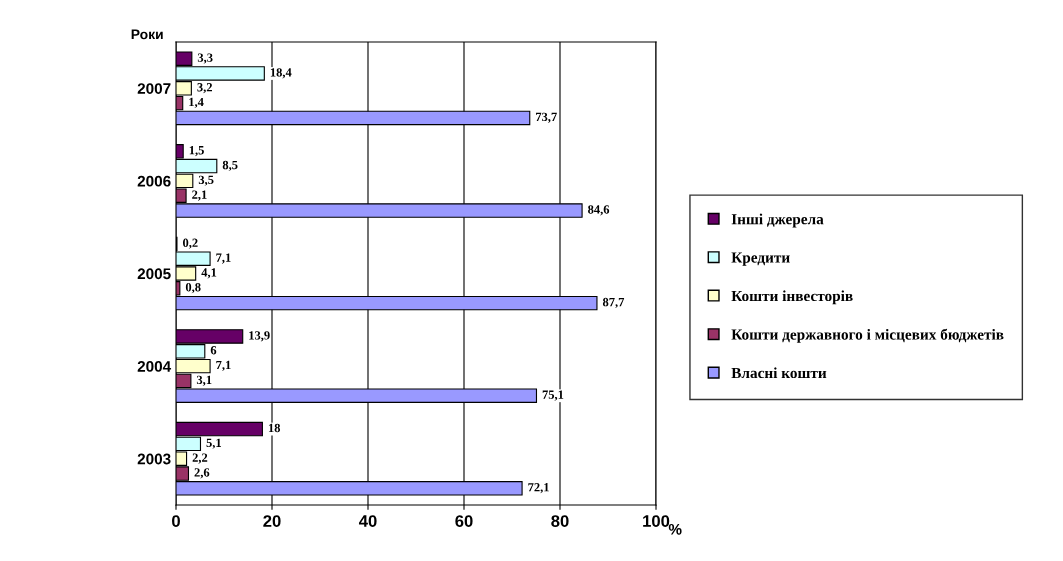 This screenshot has height=561, width=1063. I want to click on x-tick-label: 80, so click(560, 521).